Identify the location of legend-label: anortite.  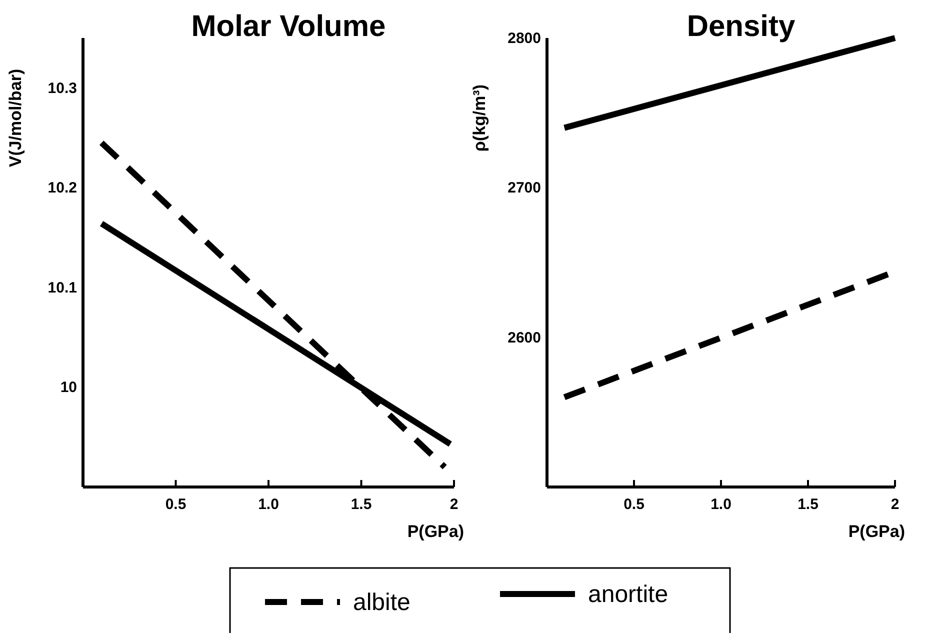
(628, 594).